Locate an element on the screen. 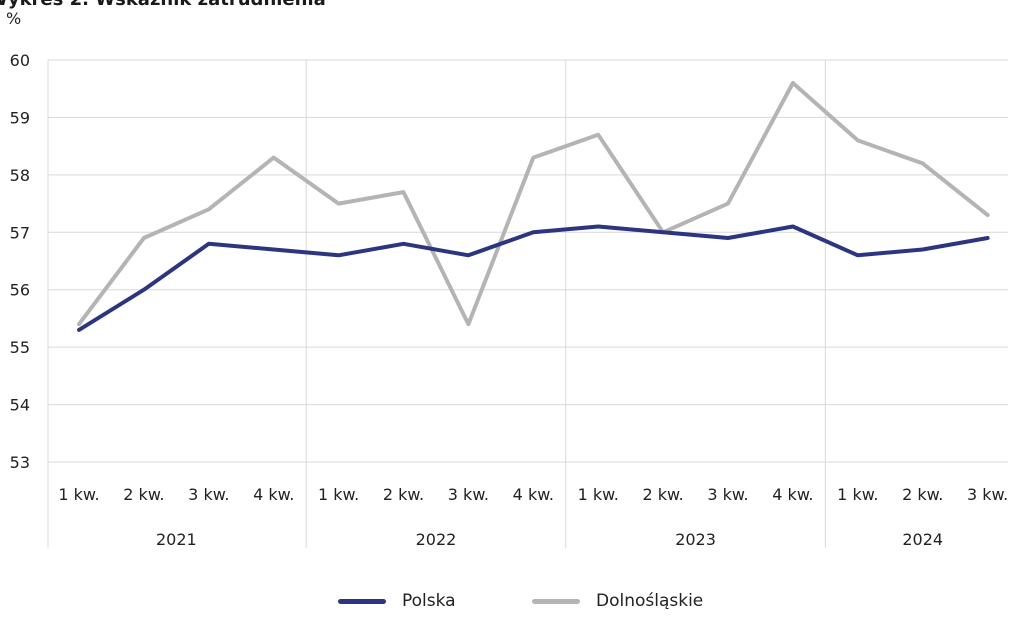 Image resolution: width=1016 pixels, height=617 pixels. y-axis-ticks: 53 54 55 56 57 58 59 60 is located at coordinates (20, 261).